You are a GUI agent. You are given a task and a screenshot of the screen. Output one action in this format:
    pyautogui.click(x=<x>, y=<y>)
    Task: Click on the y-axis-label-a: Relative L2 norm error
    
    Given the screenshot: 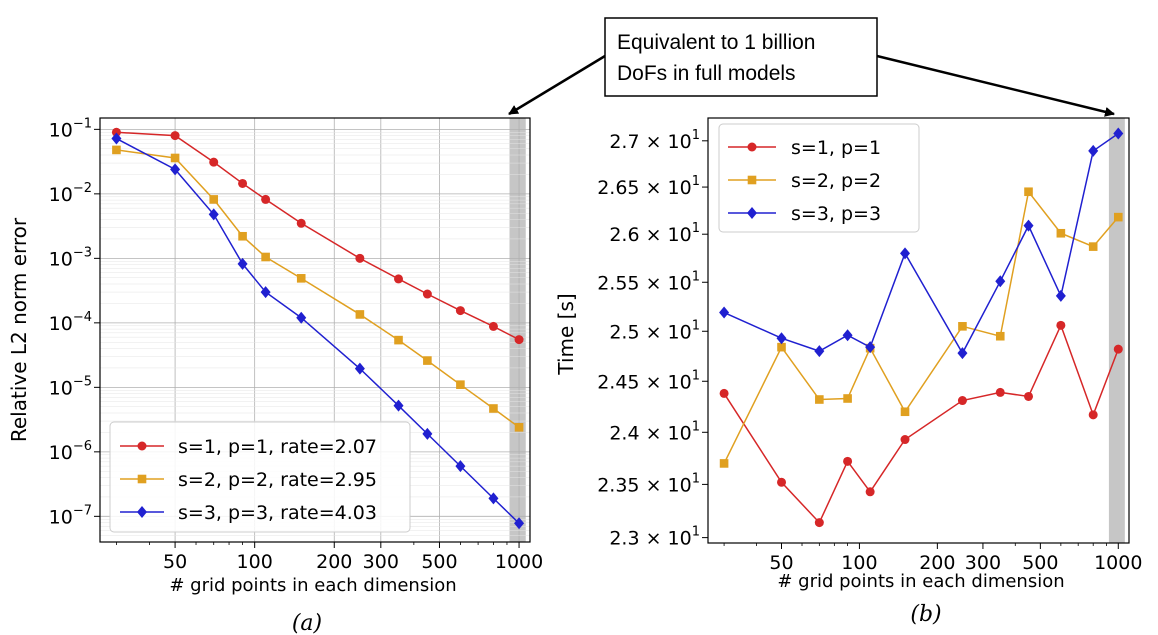 What is the action you would take?
    pyautogui.click(x=19, y=329)
    